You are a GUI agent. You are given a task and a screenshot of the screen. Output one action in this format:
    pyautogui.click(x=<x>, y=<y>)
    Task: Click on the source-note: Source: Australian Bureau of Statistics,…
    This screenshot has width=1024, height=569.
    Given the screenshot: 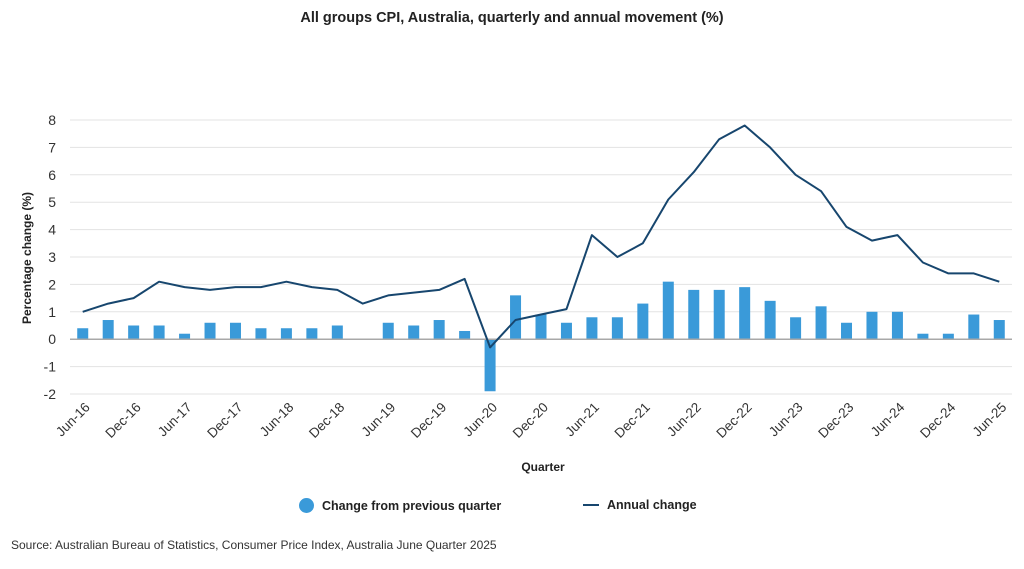 What is the action you would take?
    pyautogui.click(x=254, y=545)
    